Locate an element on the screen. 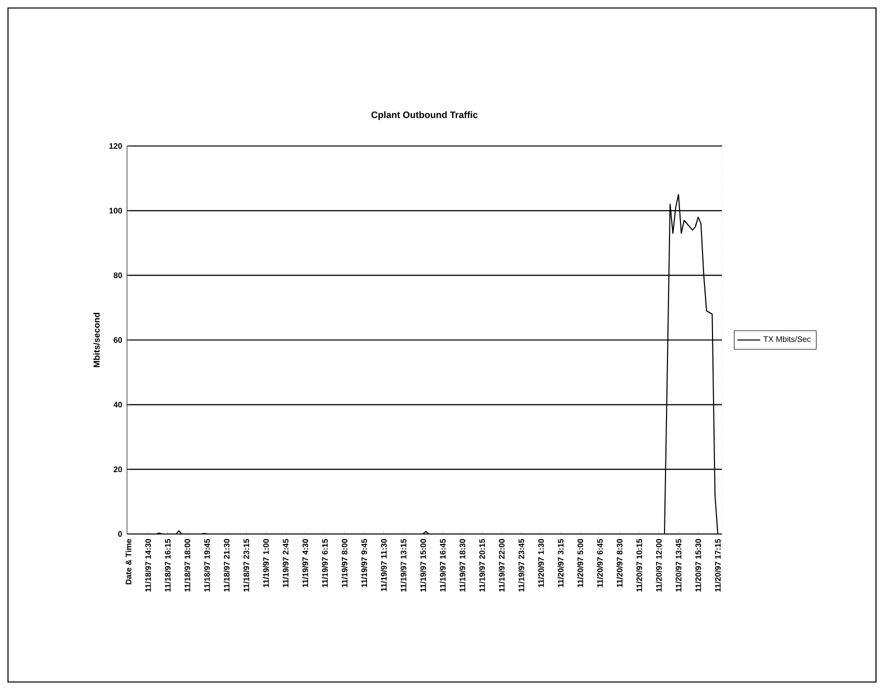 This screenshot has width=884, height=692. x-tick-label: 11/19/97 1:00 is located at coordinates (265, 563).